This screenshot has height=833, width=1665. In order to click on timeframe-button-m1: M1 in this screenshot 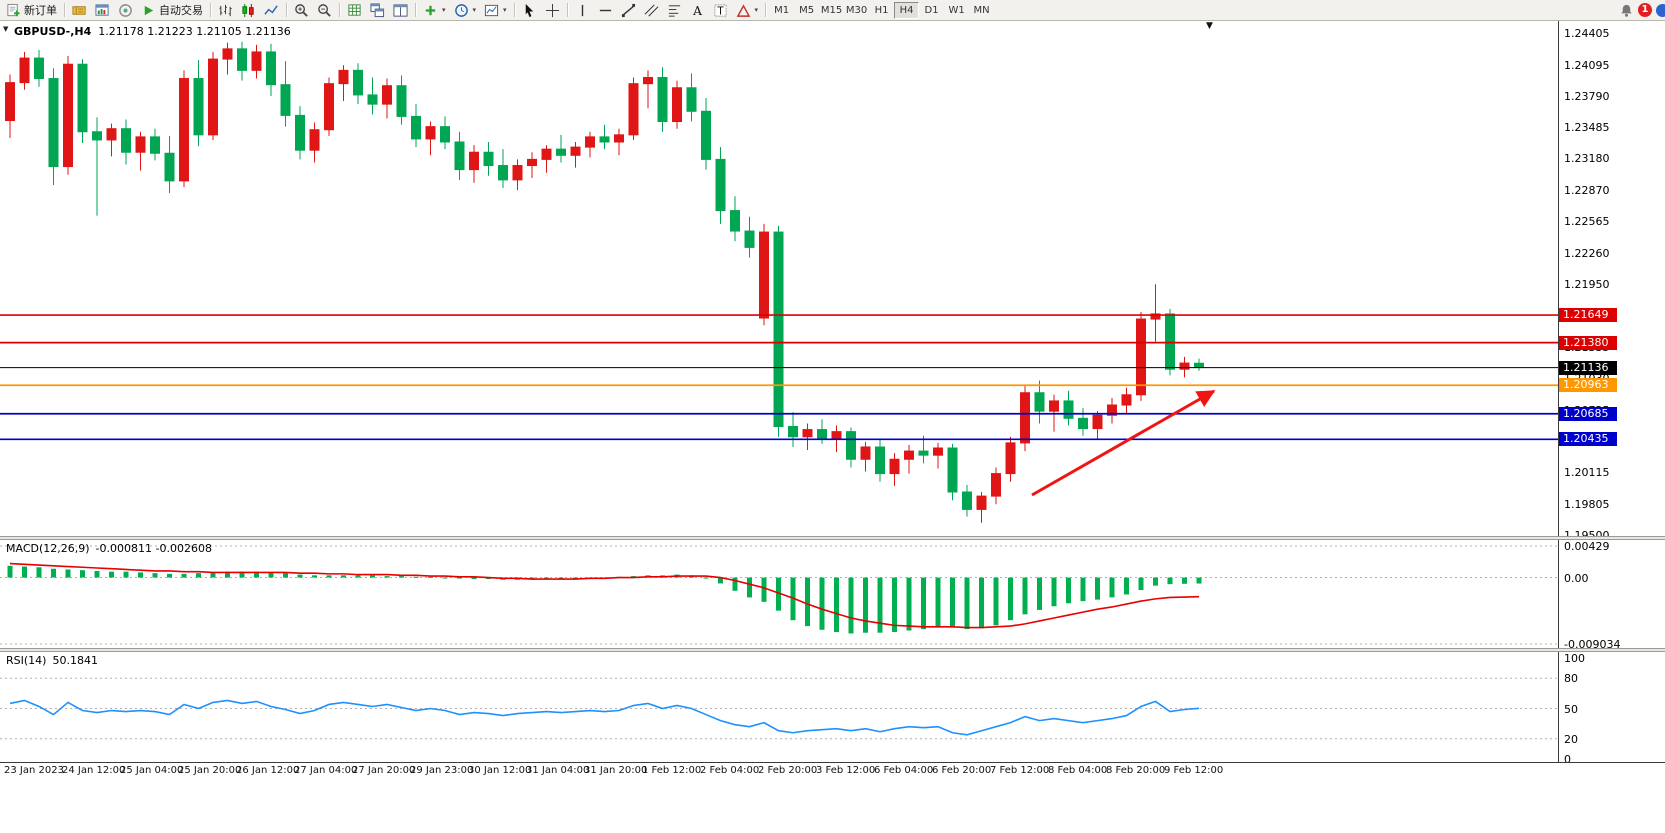, I will do `click(782, 10)`.